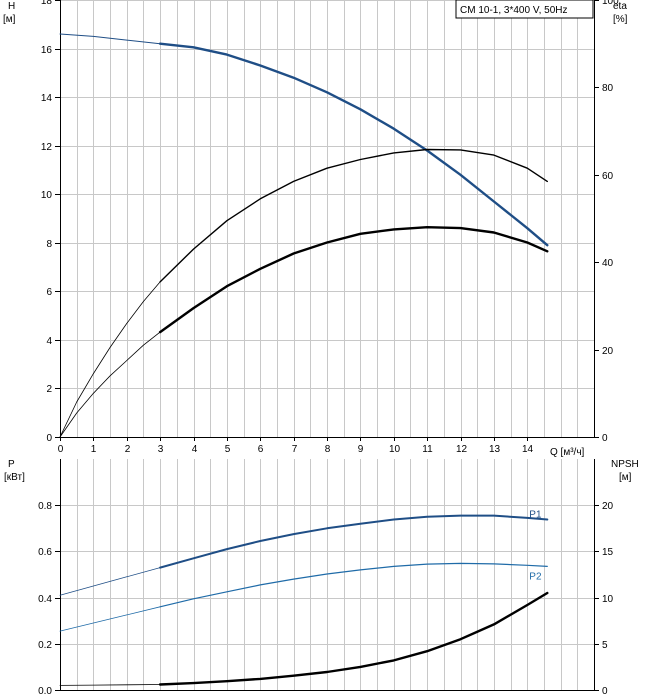  Describe the element at coordinates (608, 88) in the screenshot. I see `y2-tick-label: 80` at that location.